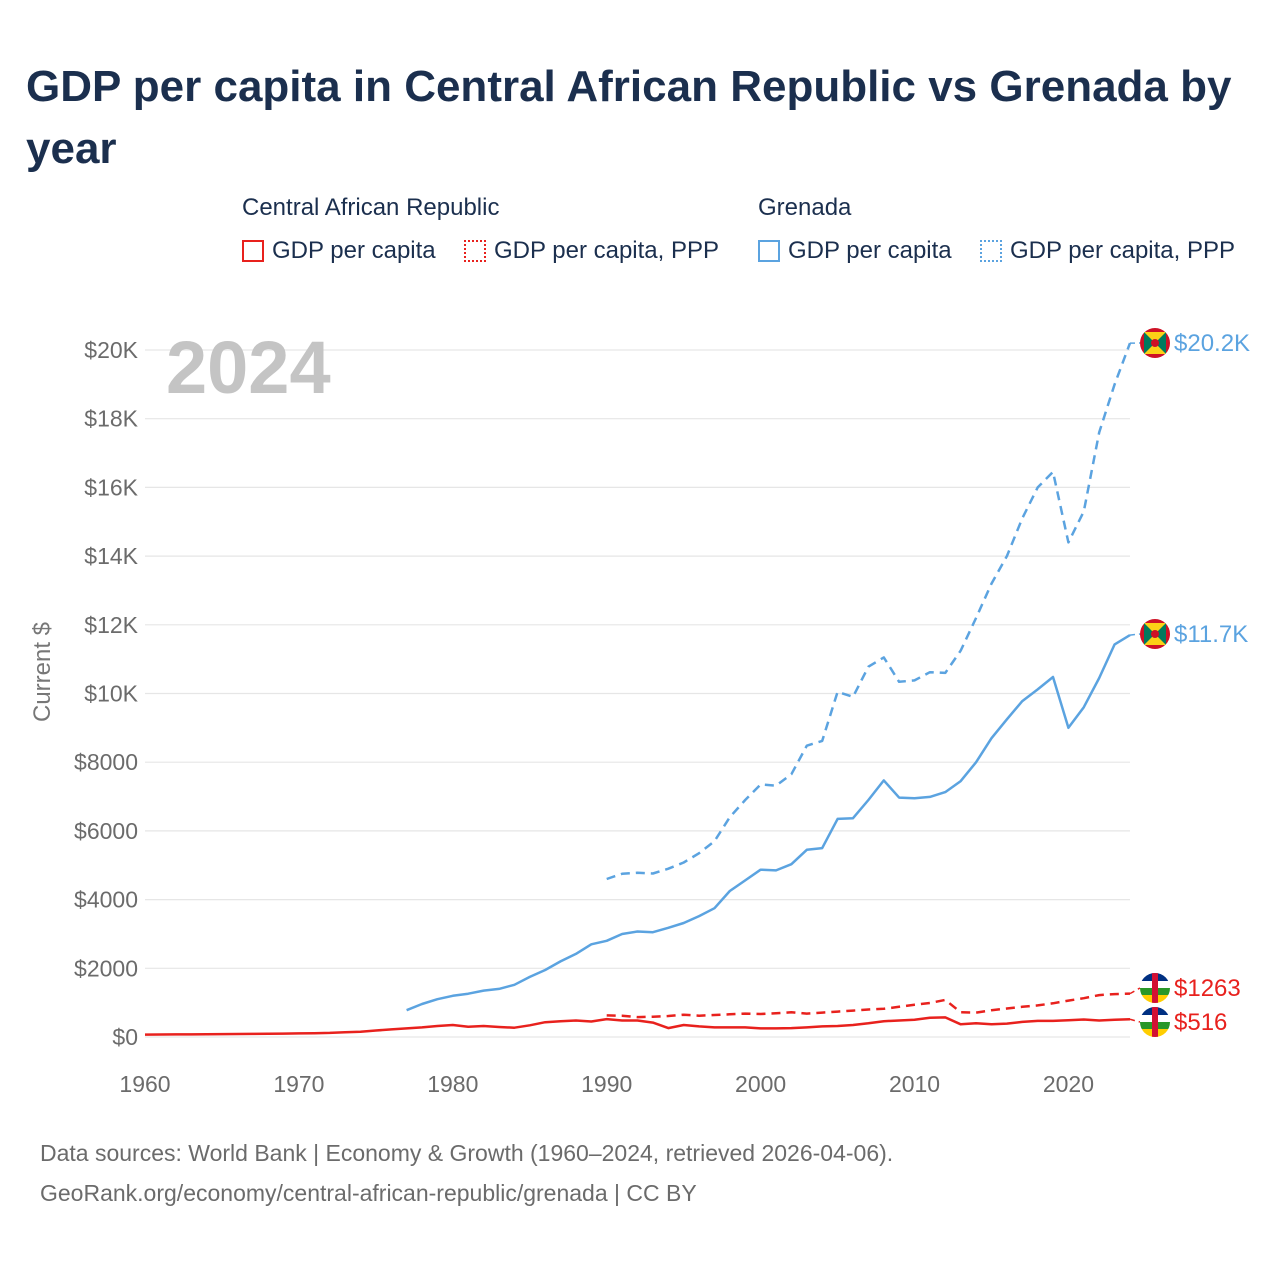 Image resolution: width=1280 pixels, height=1280 pixels. I want to click on end-label-car-ppp: $1263, so click(1207, 988).